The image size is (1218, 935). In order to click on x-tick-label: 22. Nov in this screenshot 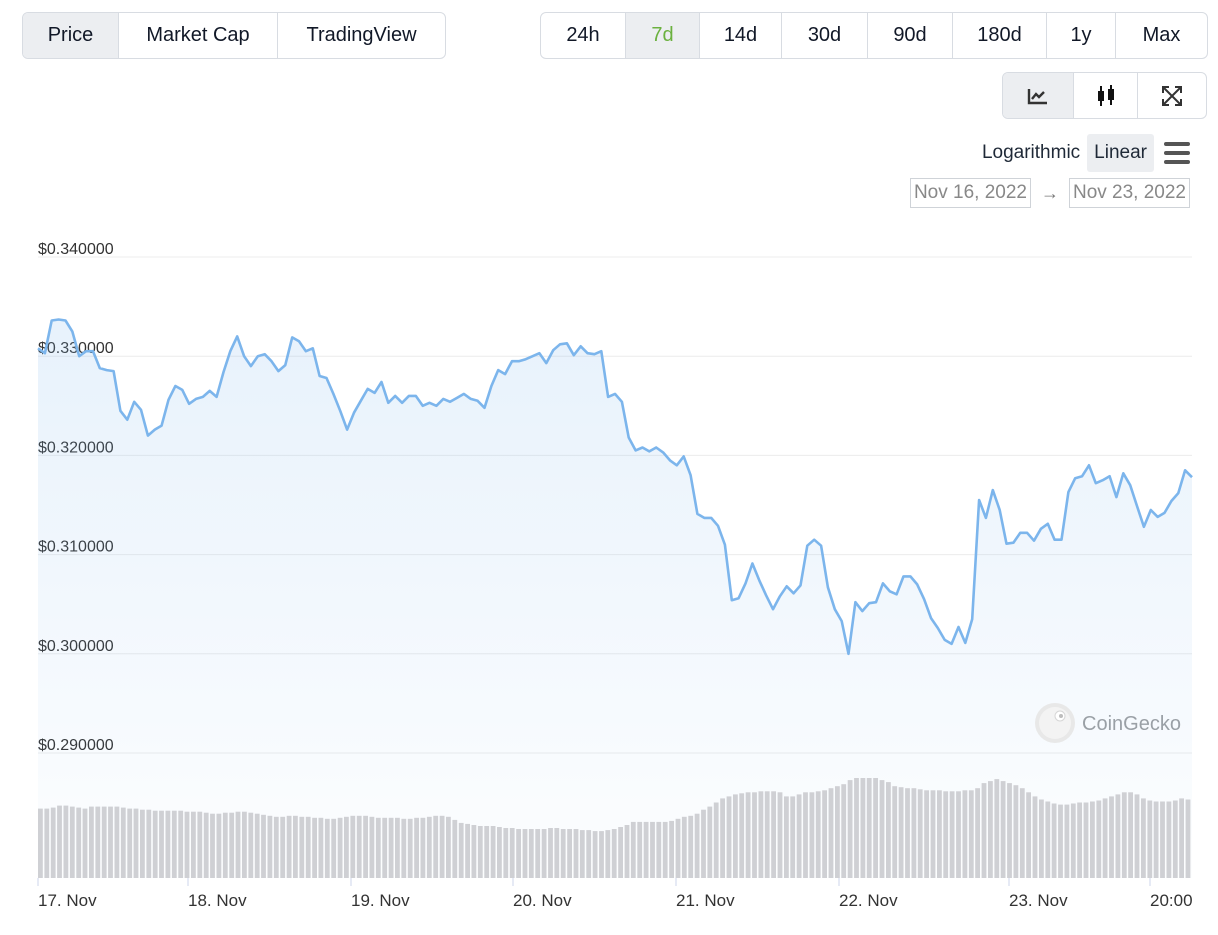, I will do `click(868, 900)`.